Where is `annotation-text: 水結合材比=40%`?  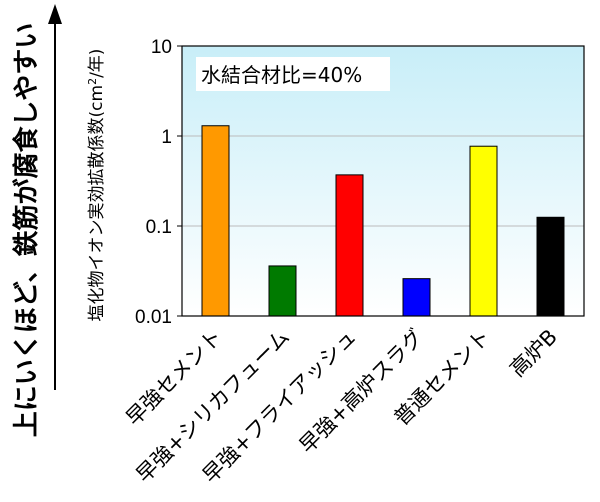 annotation-text: 水結合材比=40% is located at coordinates (281, 75).